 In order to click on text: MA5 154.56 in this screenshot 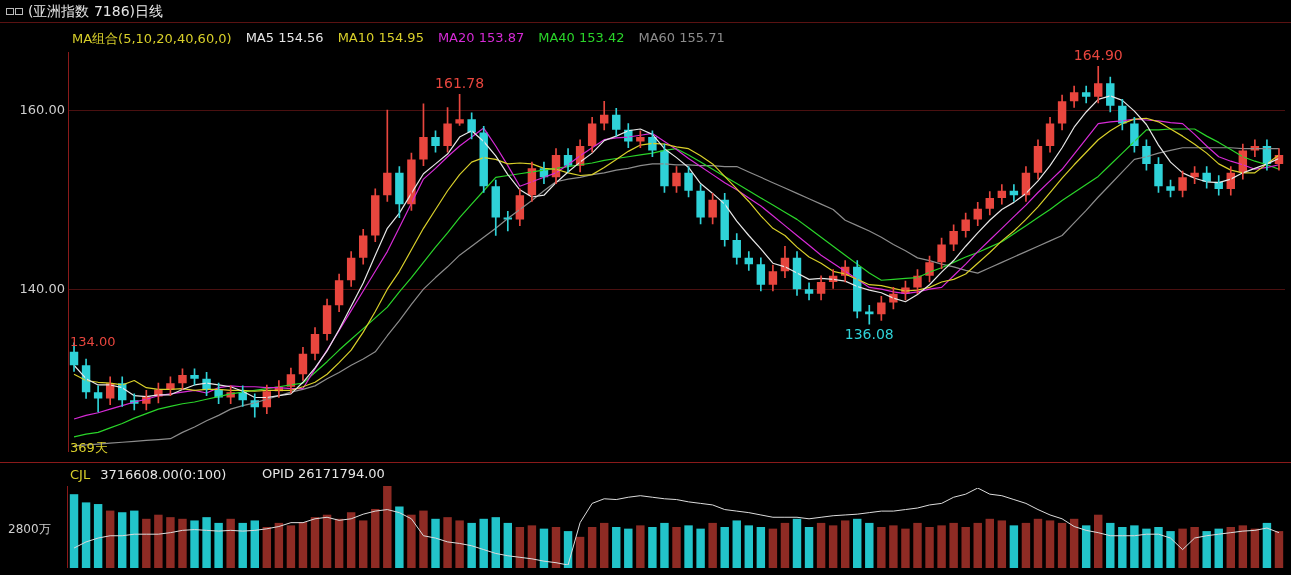, I will do `click(284, 38)`.